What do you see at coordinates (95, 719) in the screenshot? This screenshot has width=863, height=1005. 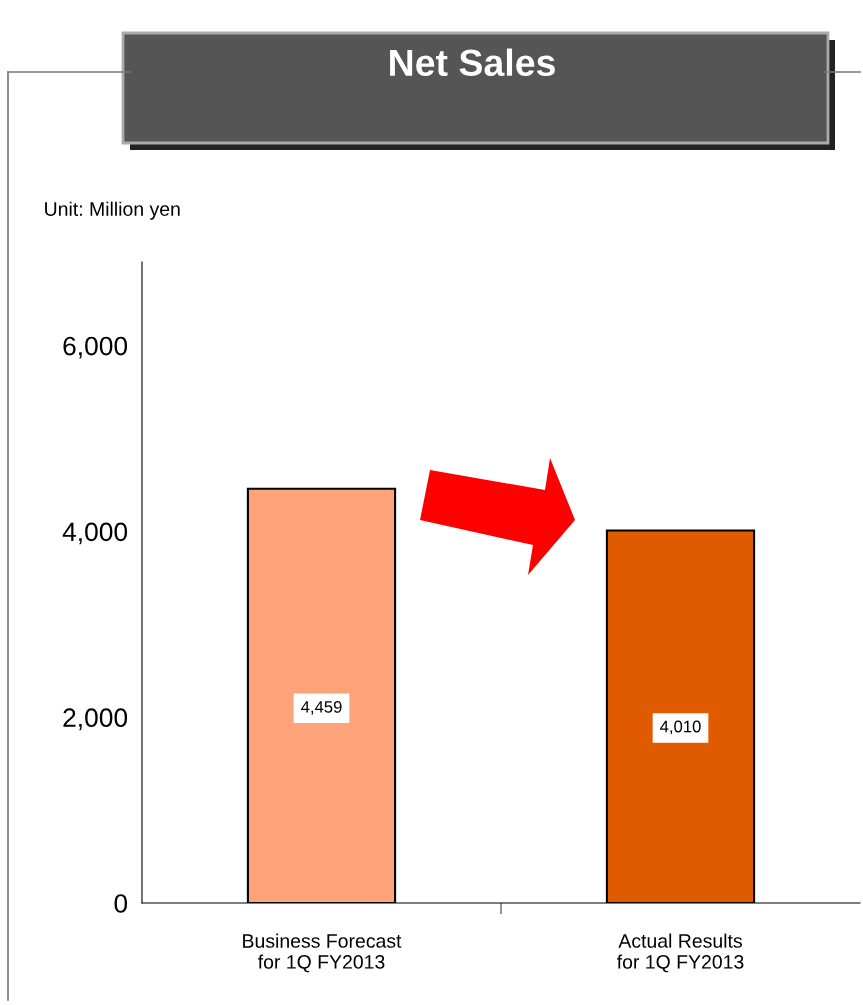 I see `y-tick-label: 2,000` at bounding box center [95, 719].